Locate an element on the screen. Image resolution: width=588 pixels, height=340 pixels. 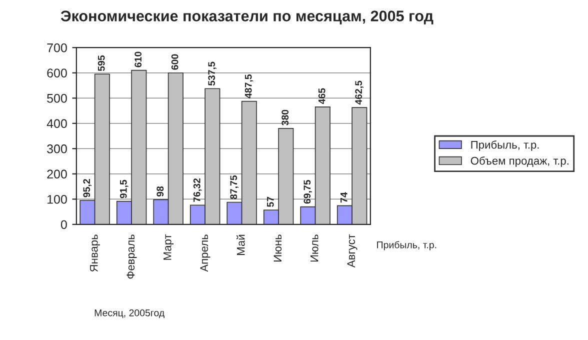
x-tick-label: Июль is located at coordinates (314, 248).